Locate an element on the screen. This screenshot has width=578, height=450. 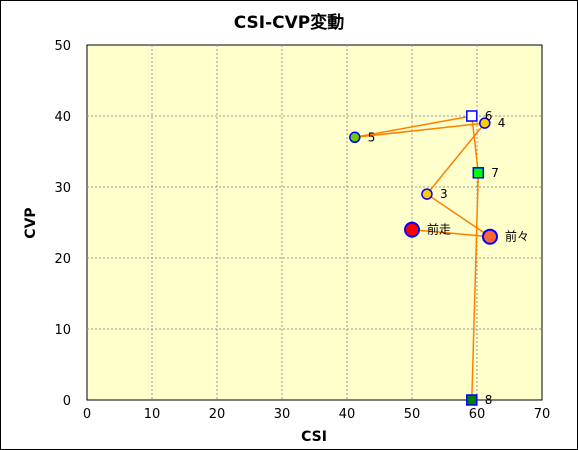
point-label-7: 7 is located at coordinates (495, 173).